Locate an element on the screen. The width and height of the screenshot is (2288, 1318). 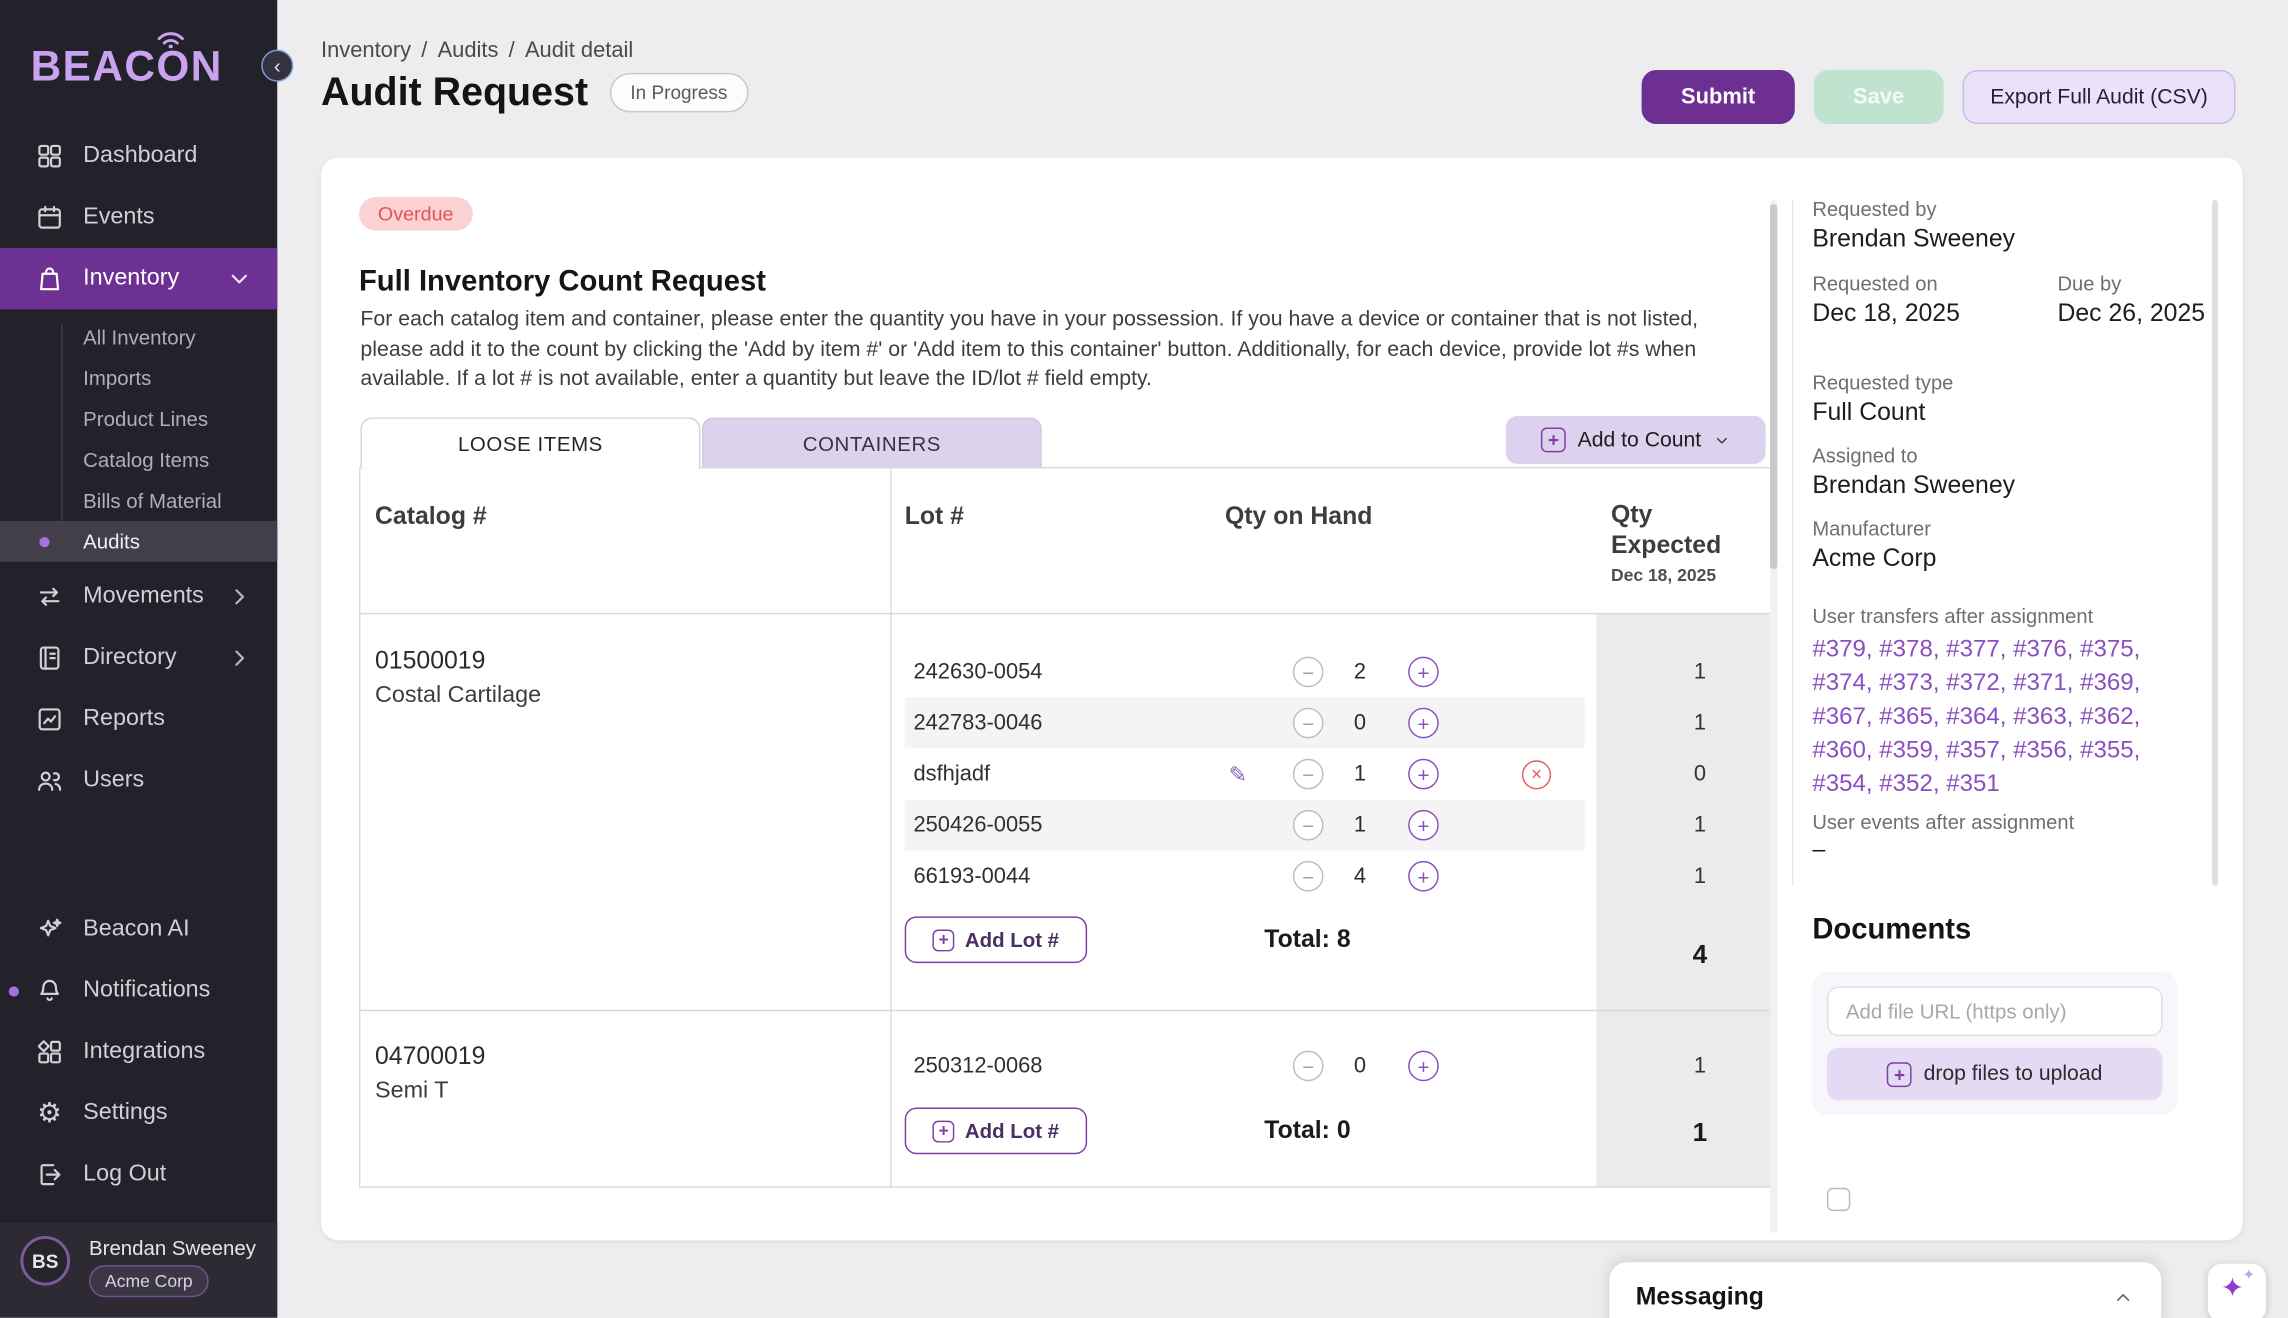
sidebar-item-label: Dashboard is located at coordinates (140, 155).